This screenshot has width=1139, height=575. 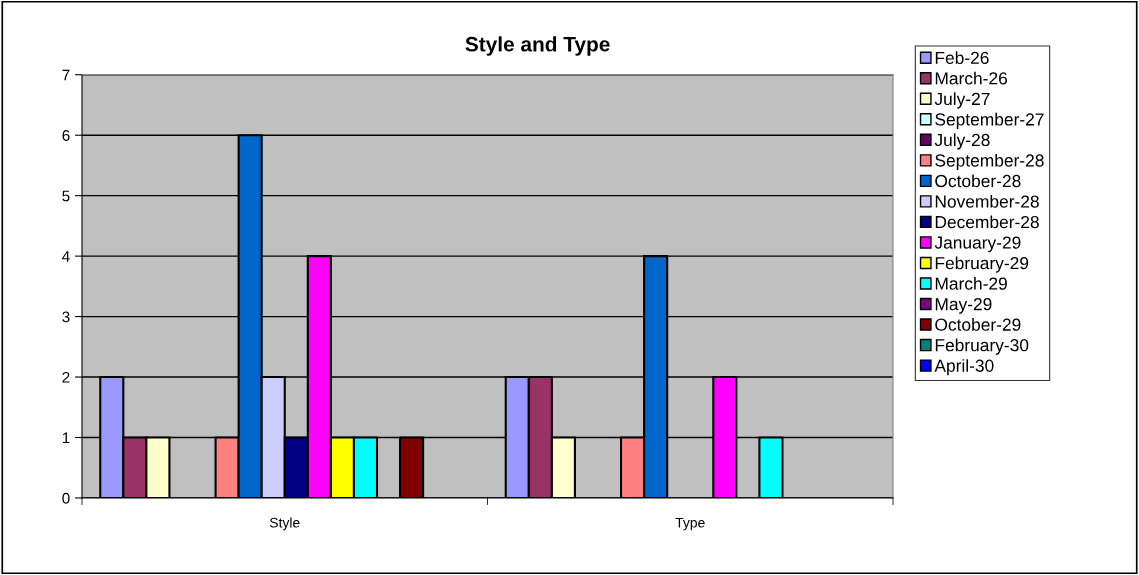 What do you see at coordinates (66, 317) in the screenshot?
I see `y-tick-label: 3` at bounding box center [66, 317].